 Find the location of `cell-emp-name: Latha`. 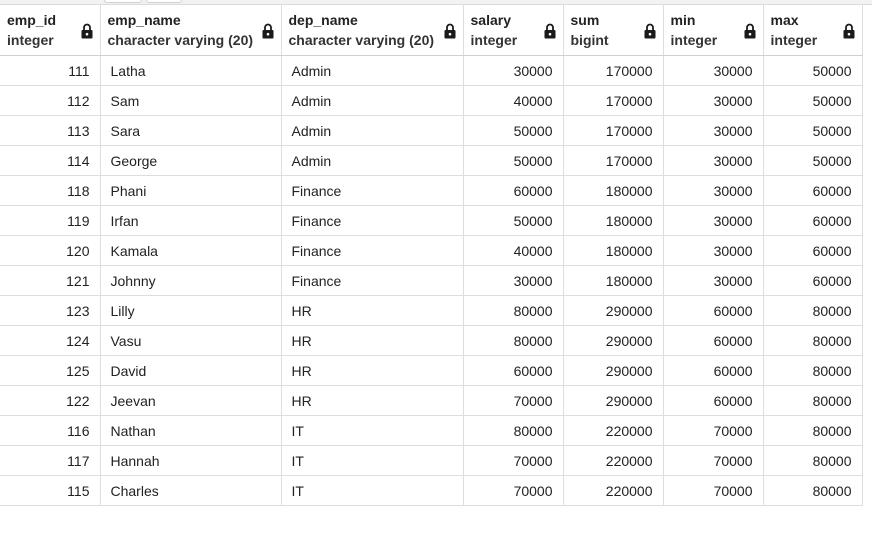

cell-emp-name: Latha is located at coordinates (191, 70).